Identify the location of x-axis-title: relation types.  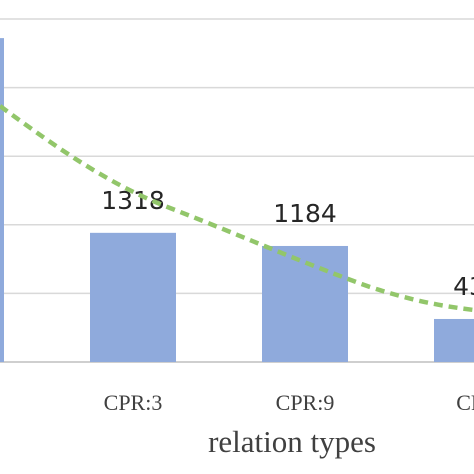
(292, 441).